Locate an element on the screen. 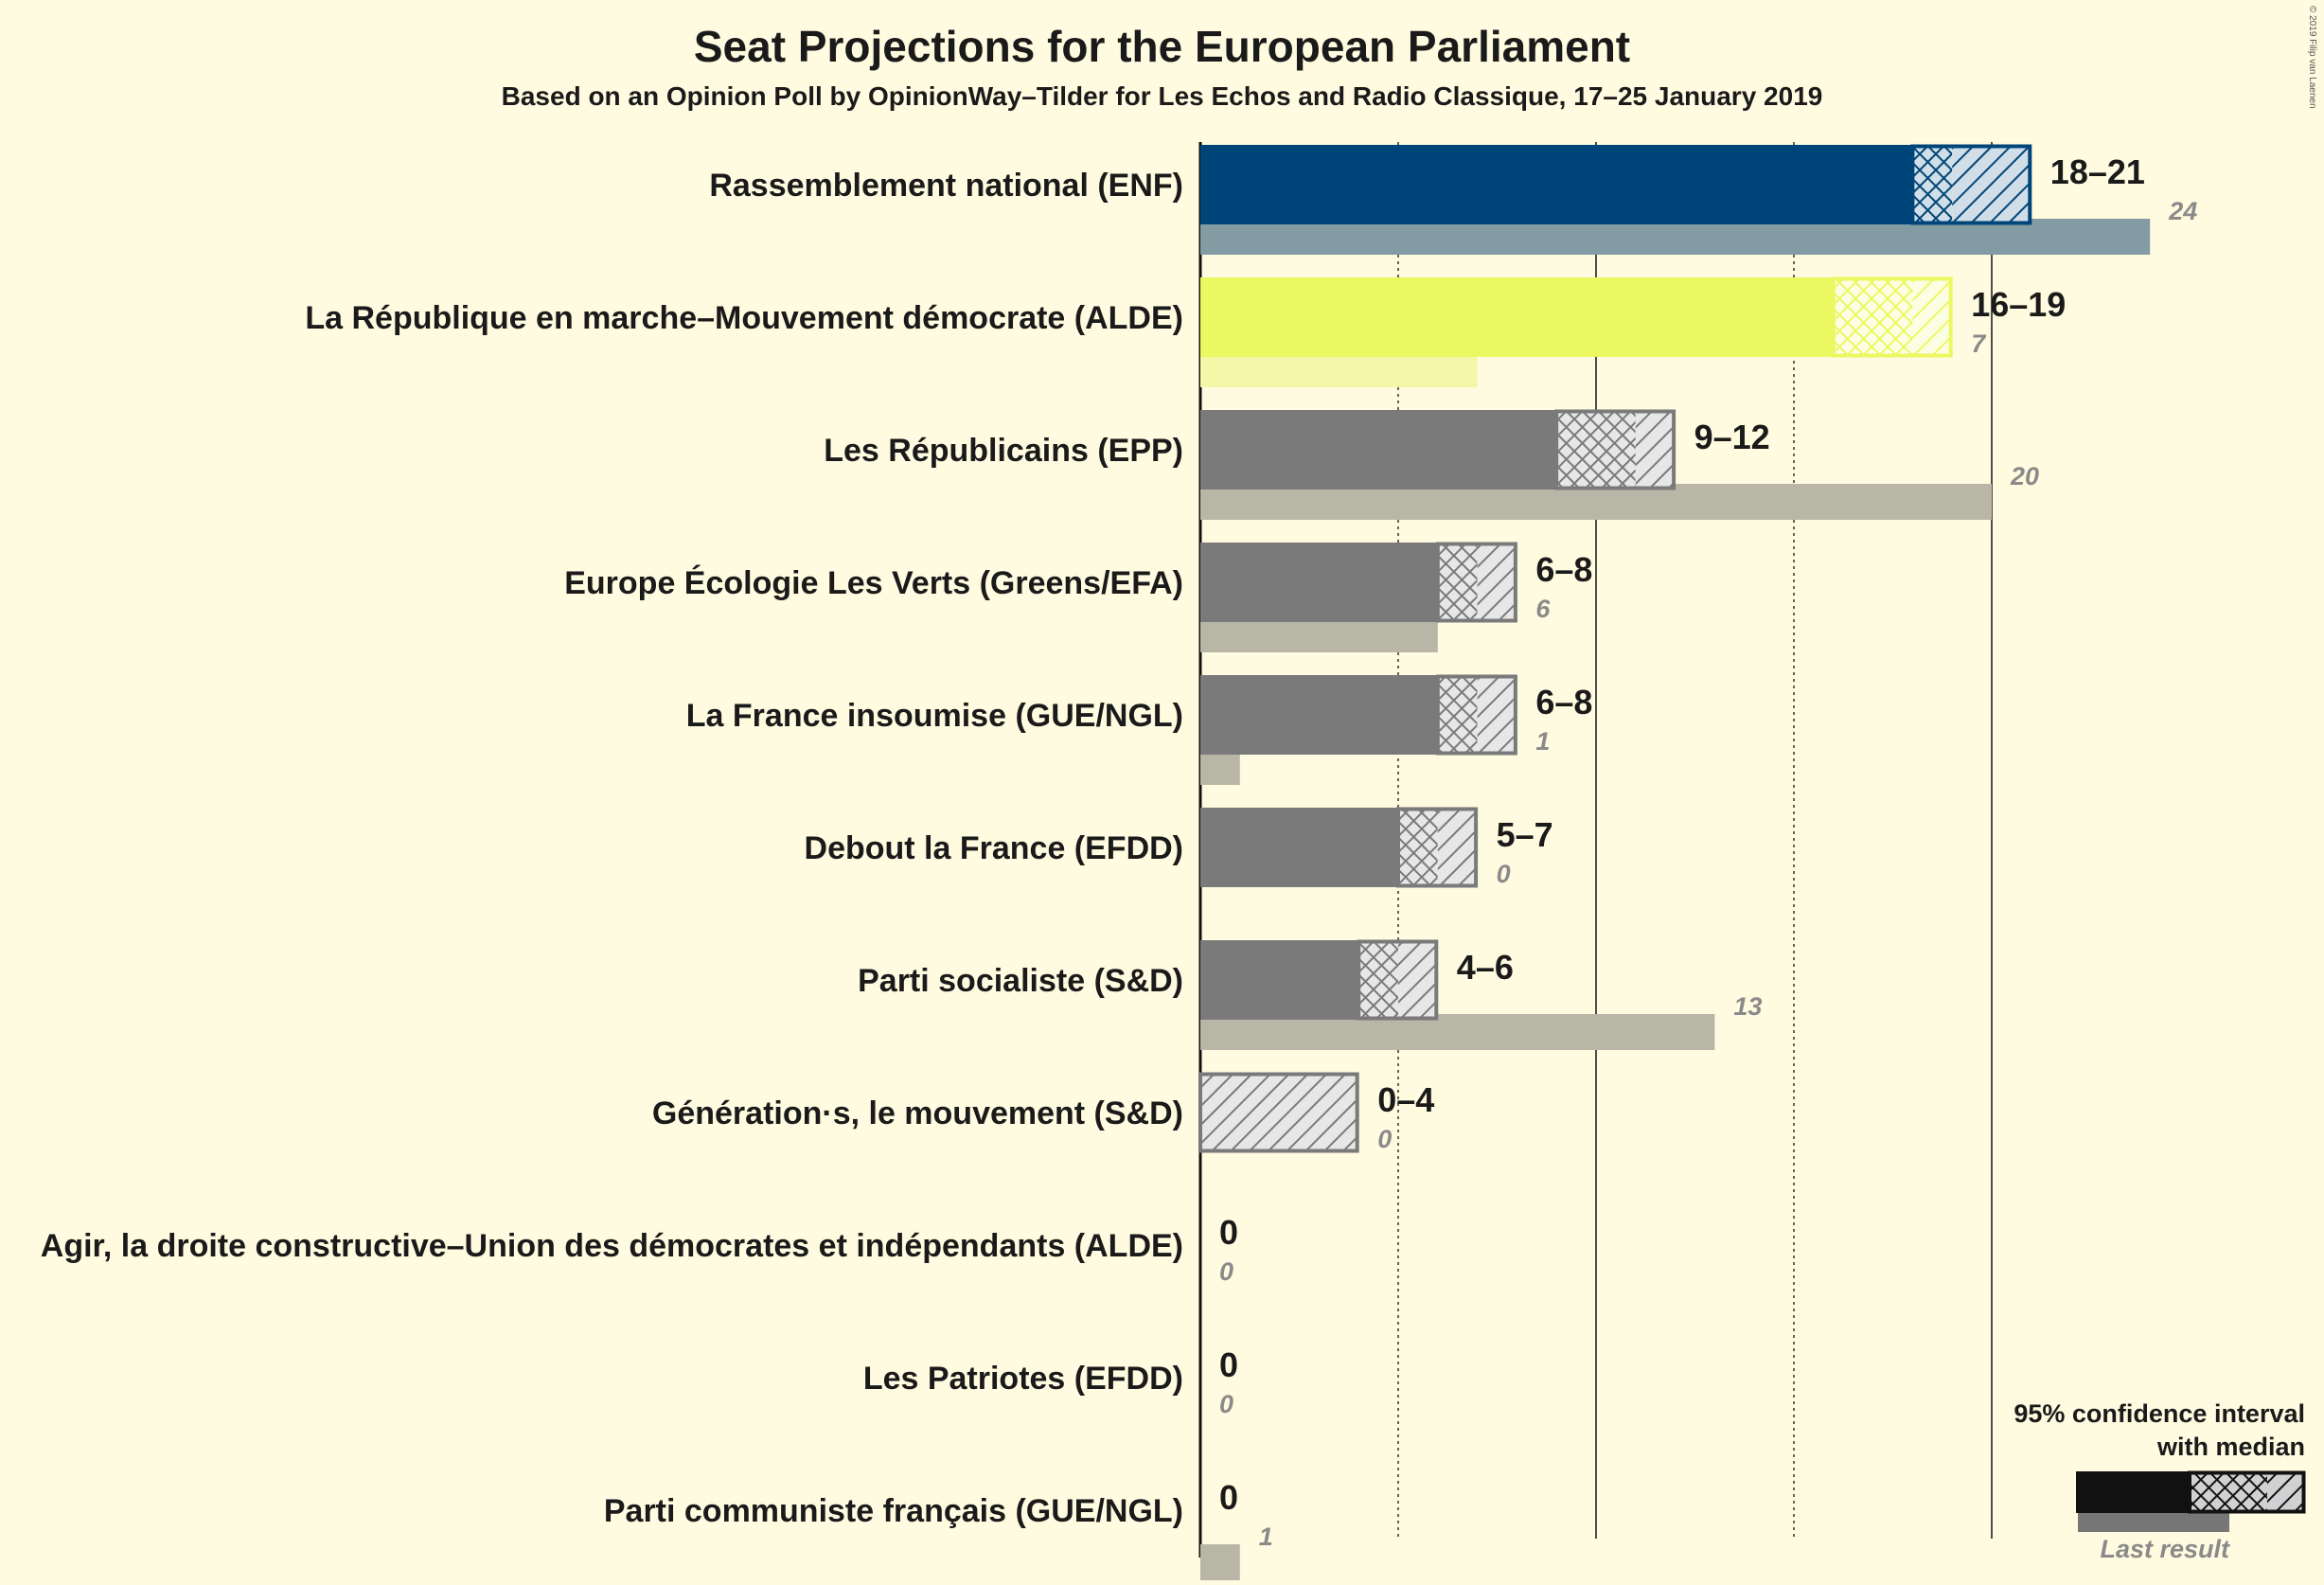  last-result-label-1: 7 is located at coordinates (1979, 343).